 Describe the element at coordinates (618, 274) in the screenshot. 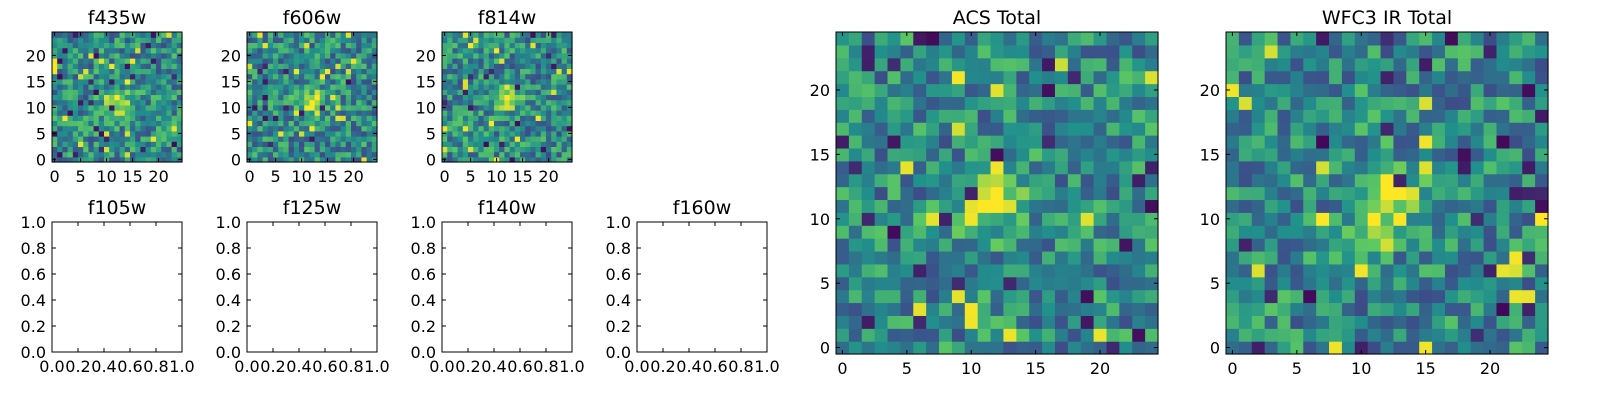

I see `y-tick-label: 0.6` at that location.